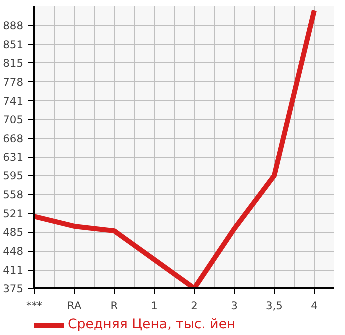 This screenshot has height=335, width=345. I want to click on y-tick-label: 485, so click(13, 233).